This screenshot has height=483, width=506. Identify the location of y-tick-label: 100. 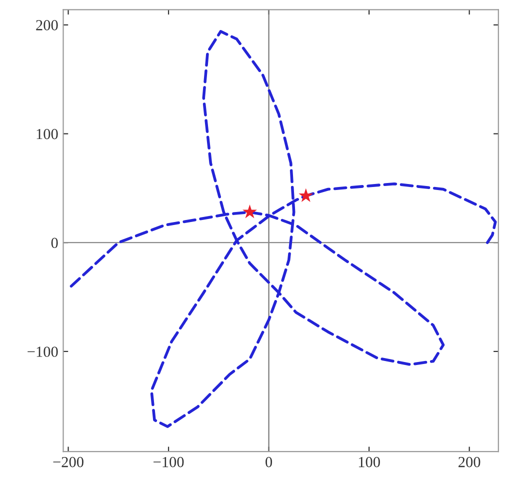
(47, 134).